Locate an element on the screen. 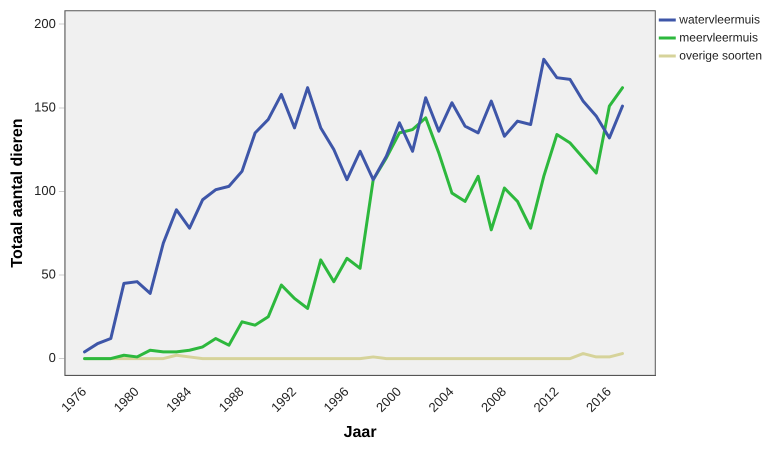 The image size is (776, 450). x-axis-title: Jaar is located at coordinates (360, 432).